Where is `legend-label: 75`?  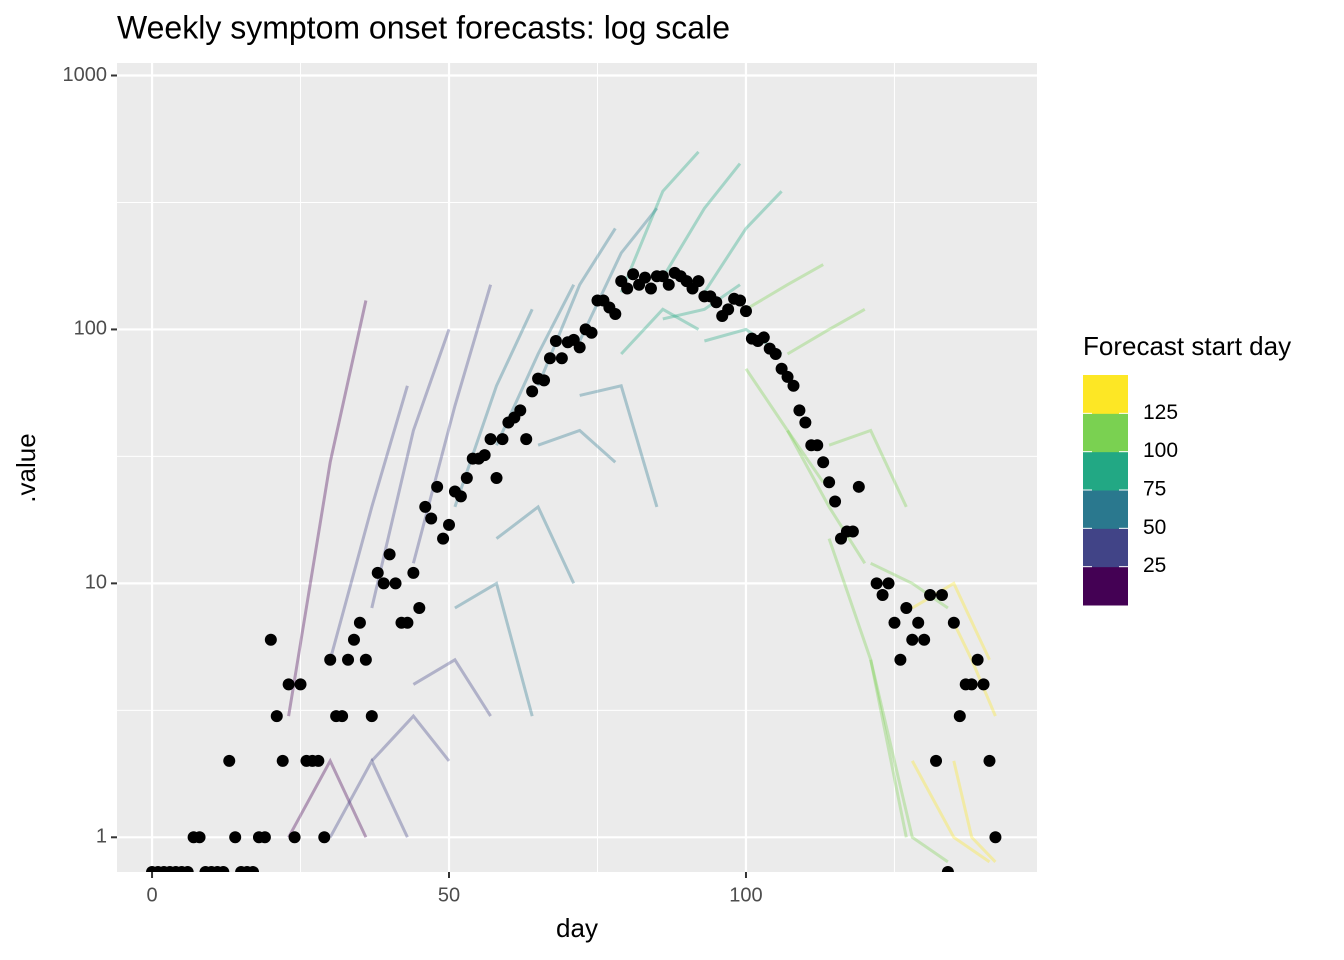
legend-label: 75 is located at coordinates (1154, 489).